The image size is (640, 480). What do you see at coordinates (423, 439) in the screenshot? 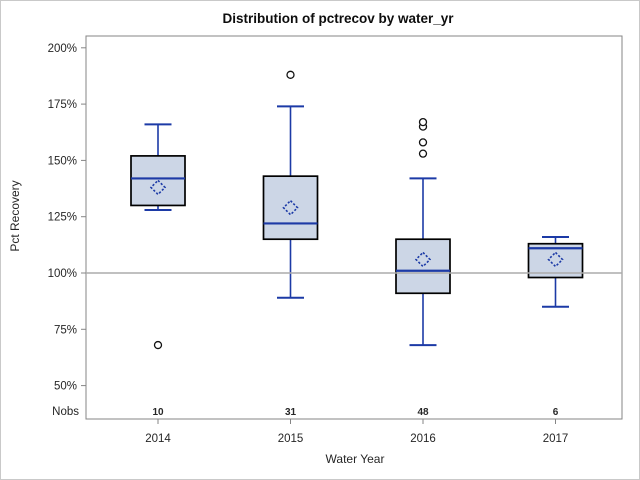
I see `x-tick-label-2016: 2016` at bounding box center [423, 439].